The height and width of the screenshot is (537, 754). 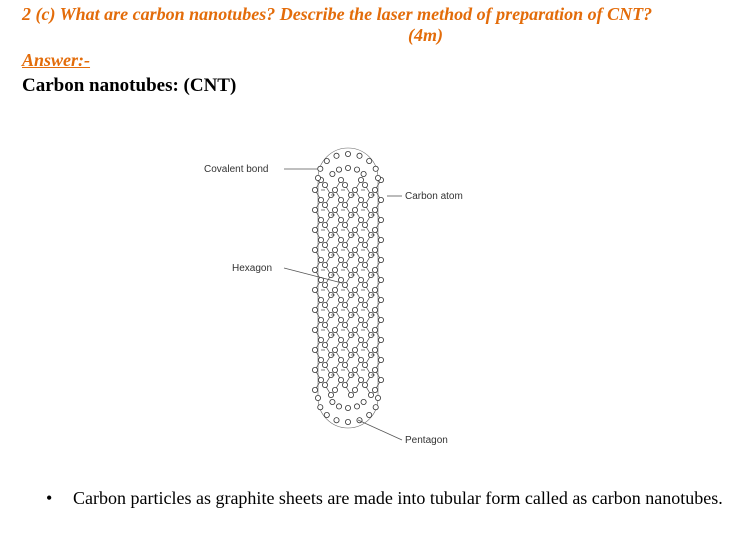 I want to click on pentagon-label: Pentagon, so click(x=426, y=440).